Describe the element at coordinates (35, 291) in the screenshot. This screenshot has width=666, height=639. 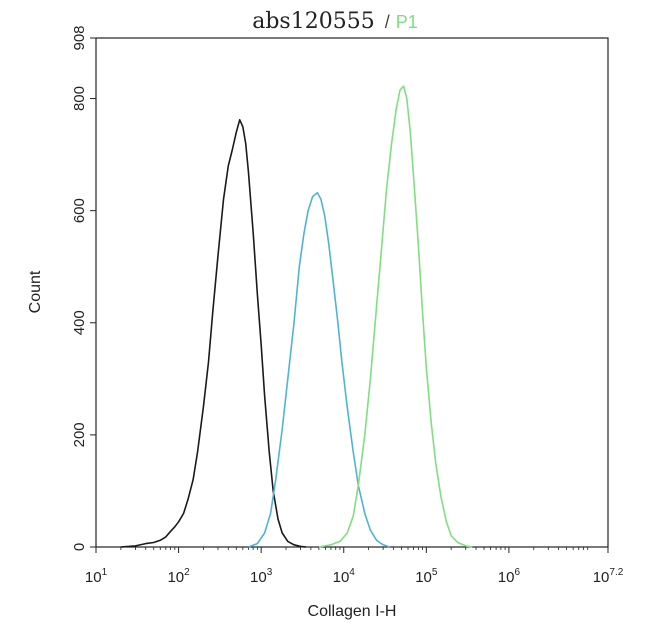
I see `y-axis-title: Count` at that location.